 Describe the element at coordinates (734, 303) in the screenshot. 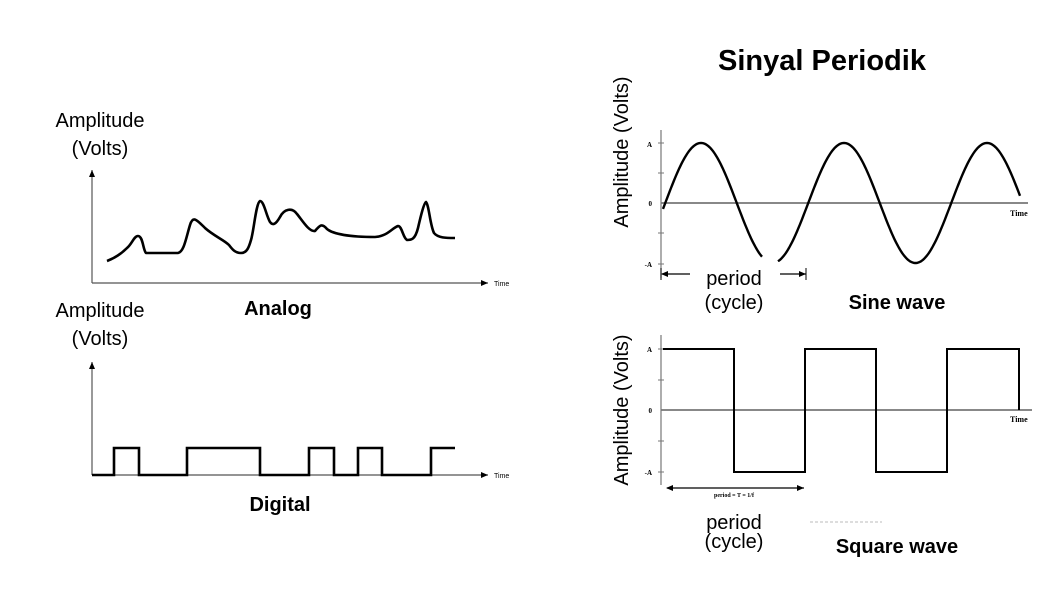

I see `sine-period-line2: (cycle)` at that location.